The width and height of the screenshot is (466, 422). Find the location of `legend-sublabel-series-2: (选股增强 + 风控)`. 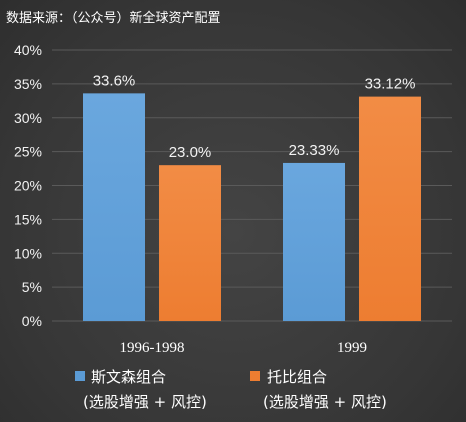

legend-sublabel-series-2: (选股增强 + 风控) is located at coordinates (325, 402).